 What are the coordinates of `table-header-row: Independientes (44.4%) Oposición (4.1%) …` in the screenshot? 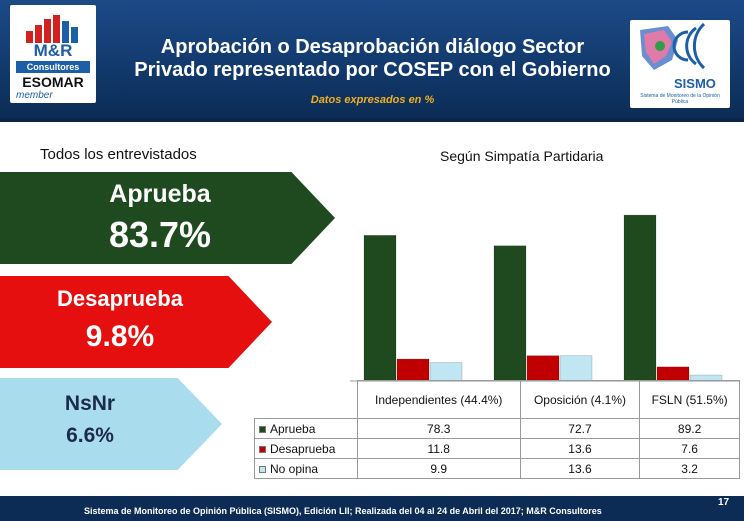 It's located at (497, 399).